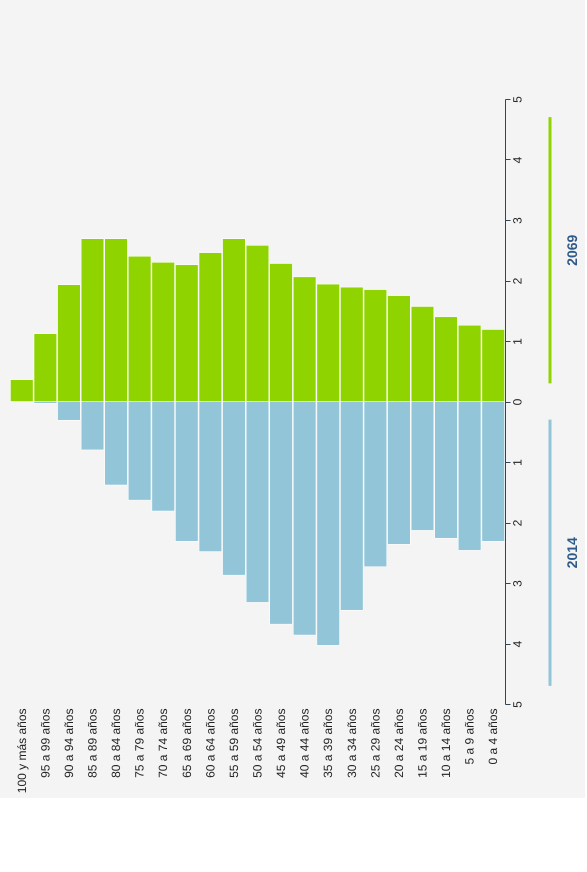  What do you see at coordinates (21, 751) in the screenshot?
I see `x-tick-label: 100 y más años` at bounding box center [21, 751].